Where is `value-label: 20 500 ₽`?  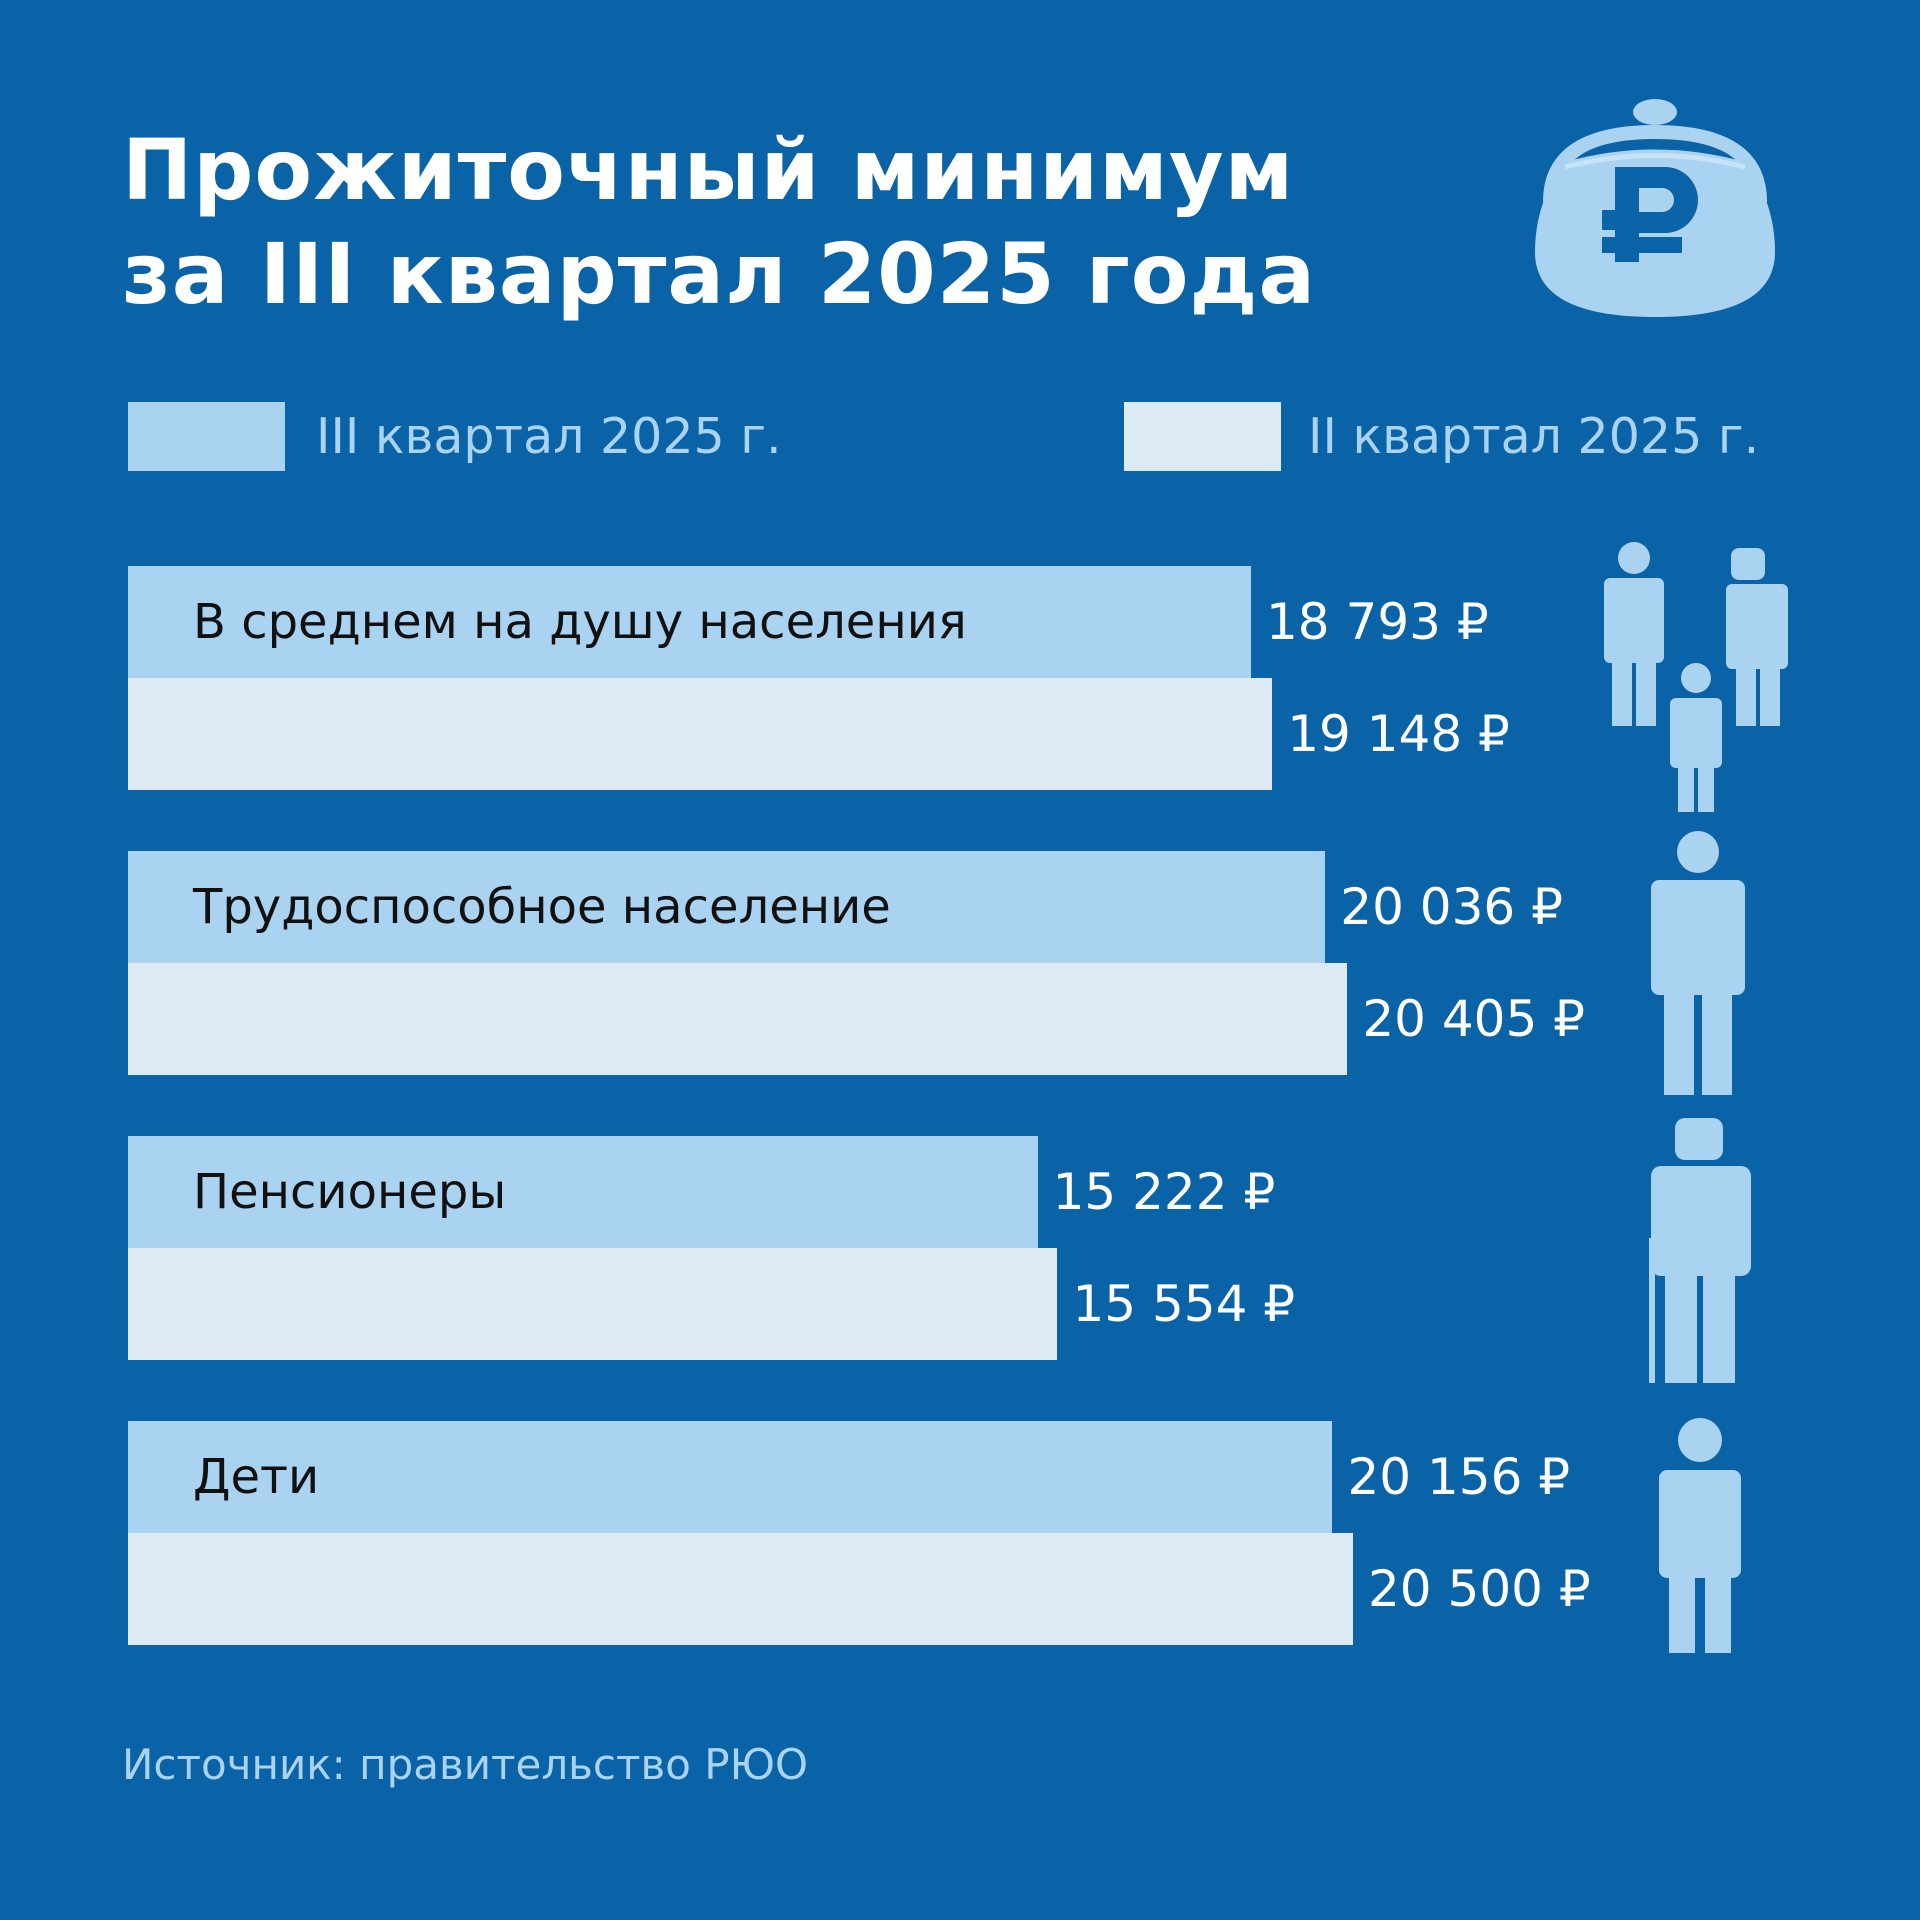 value-label: 20 500 ₽ is located at coordinates (1479, 1589).